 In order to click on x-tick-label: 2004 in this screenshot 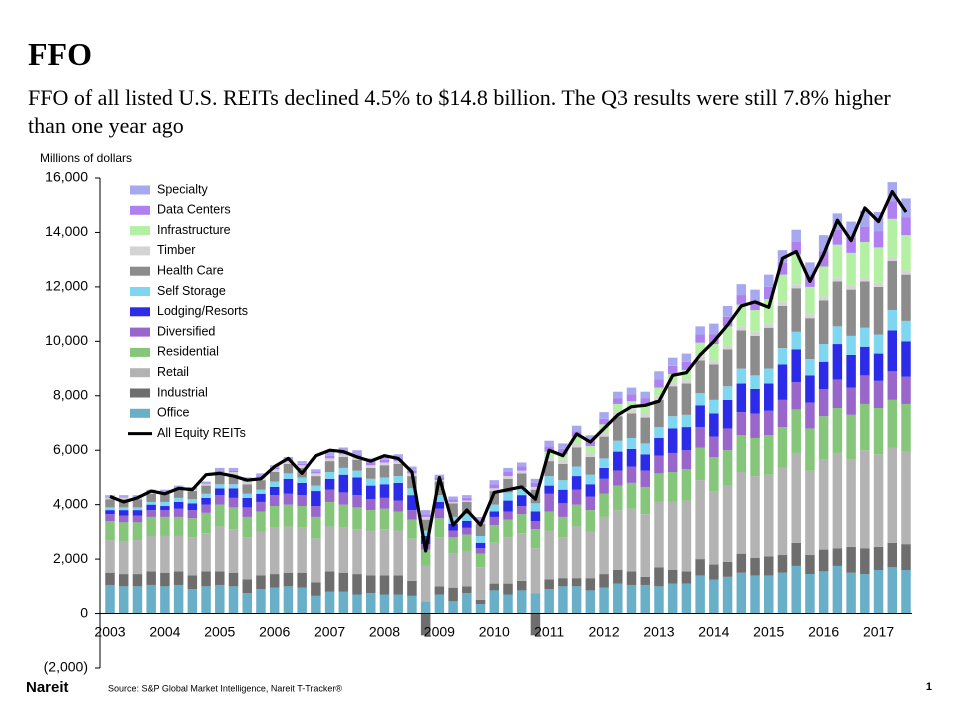, I will do `click(164, 631)`.